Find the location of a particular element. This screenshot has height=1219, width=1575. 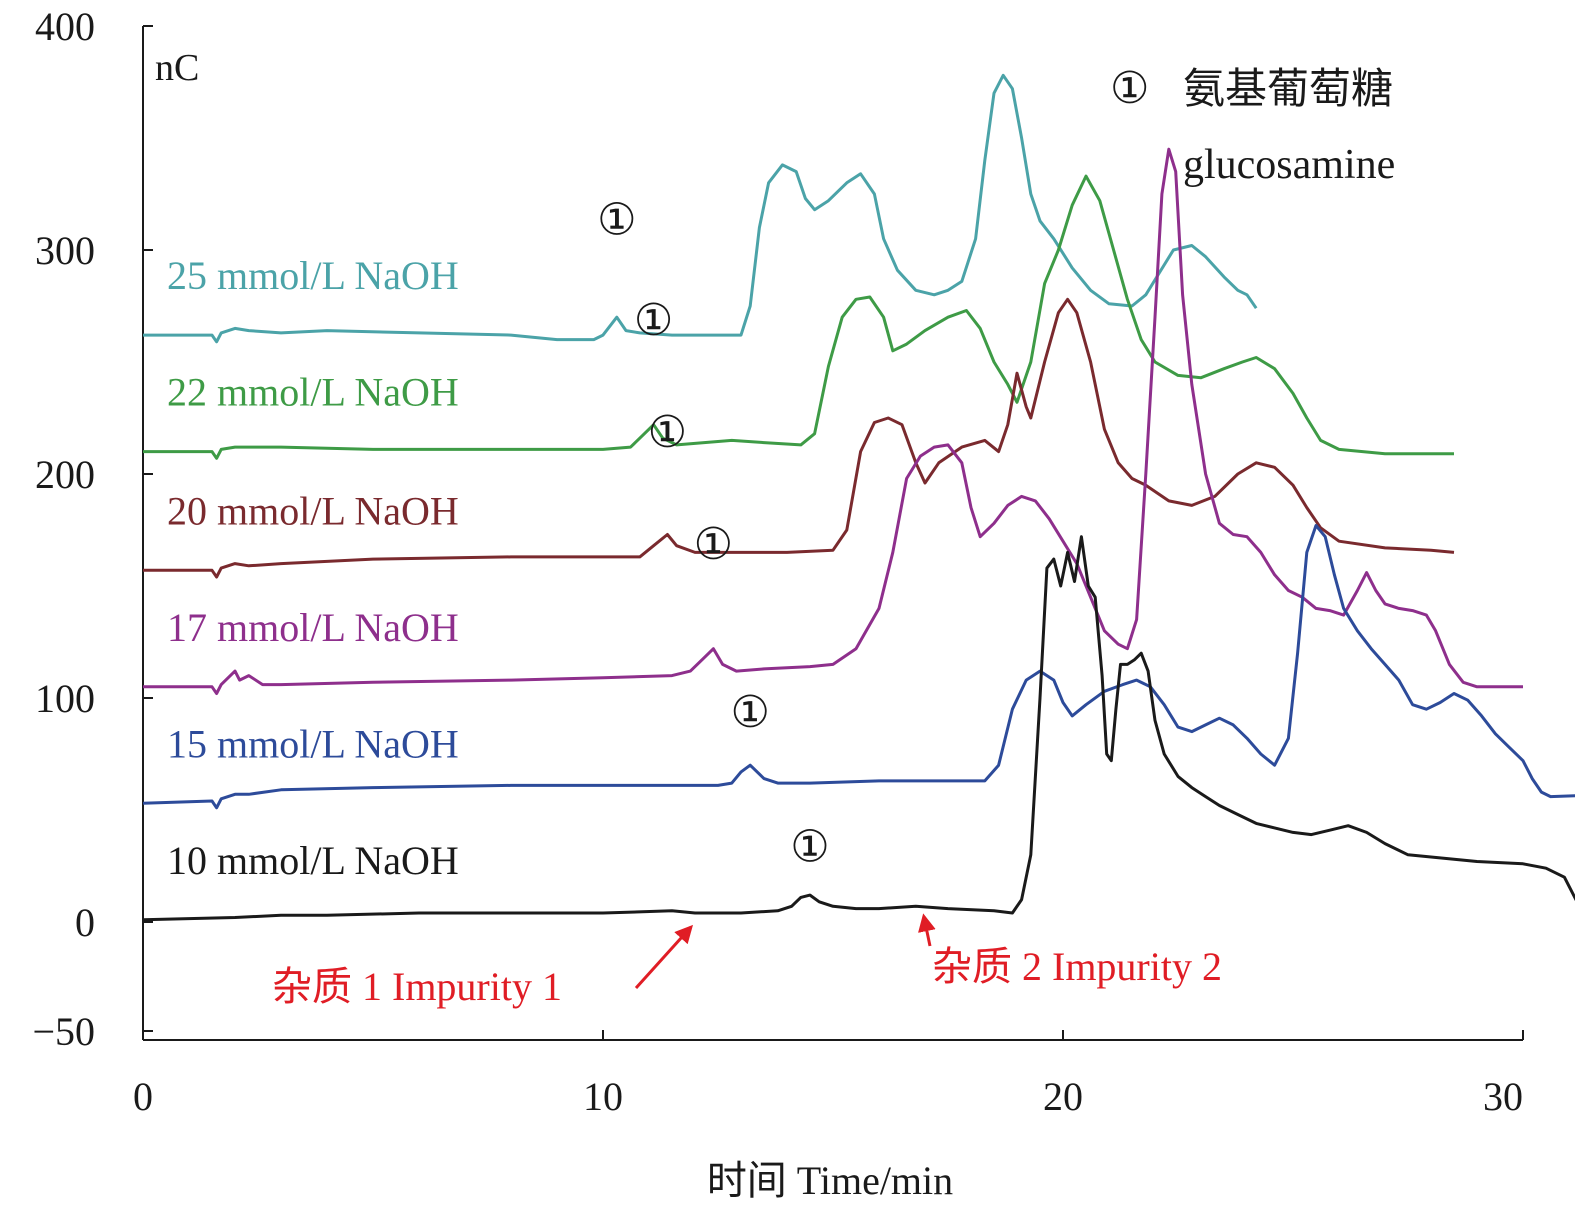

peak-marker-3: ① is located at coordinates (713, 544).